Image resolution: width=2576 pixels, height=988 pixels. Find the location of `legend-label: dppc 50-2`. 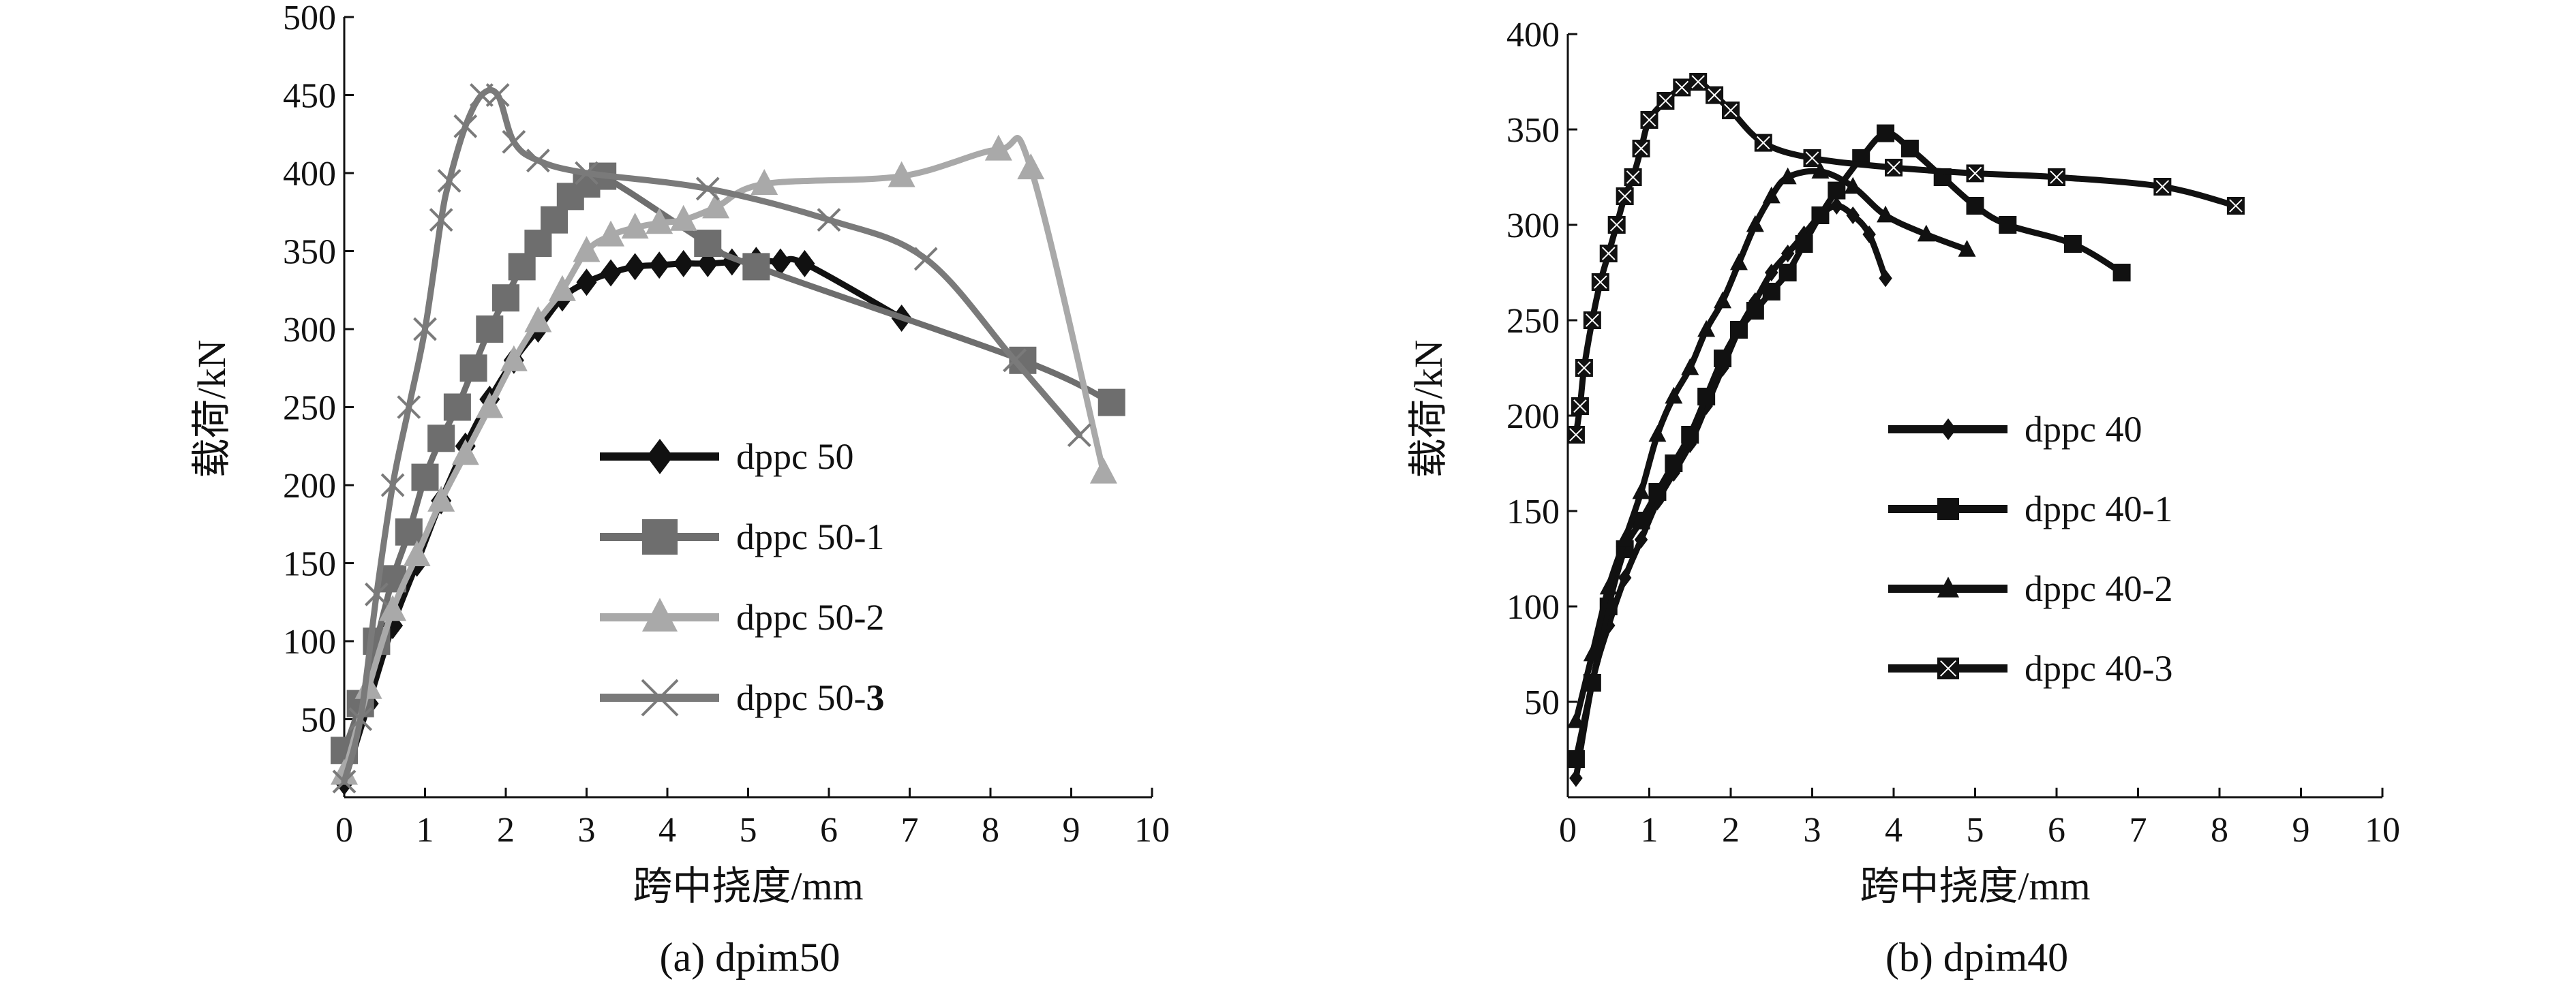

legend-label: dppc 50-2 is located at coordinates (810, 617).